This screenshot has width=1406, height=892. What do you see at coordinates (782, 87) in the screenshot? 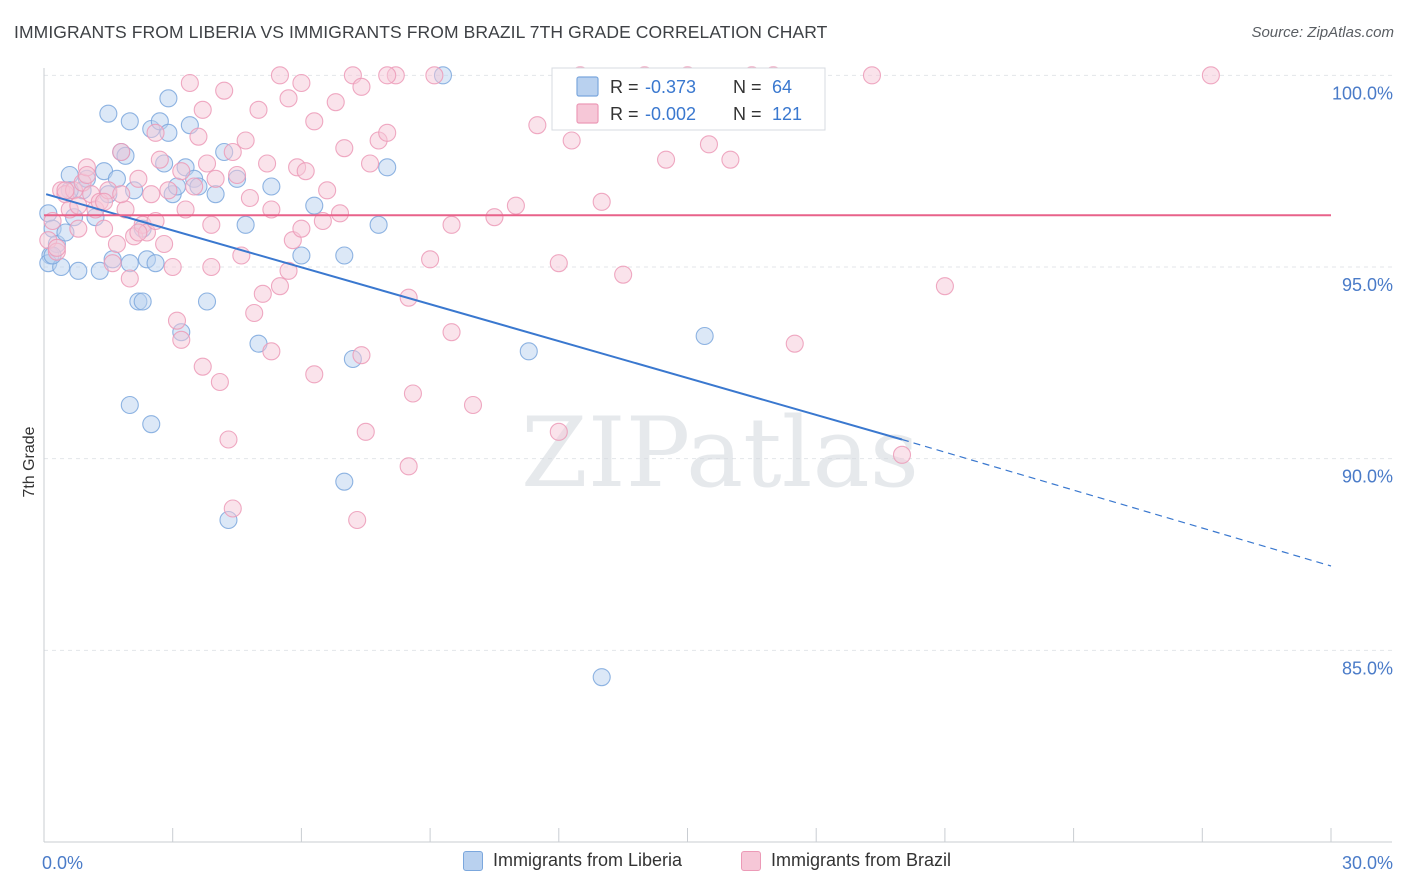
I see `stats-n-value-liberia: 64` at bounding box center [782, 87].